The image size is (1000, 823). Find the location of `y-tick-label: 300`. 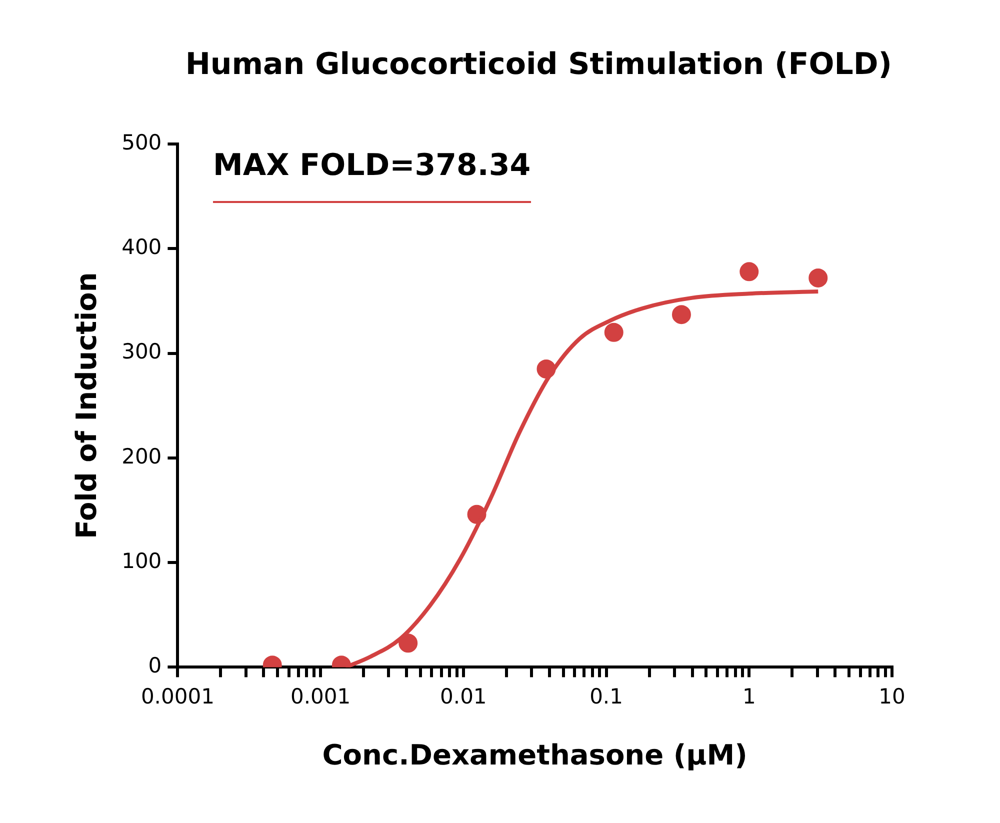

y-tick-label: 300 is located at coordinates (142, 352).